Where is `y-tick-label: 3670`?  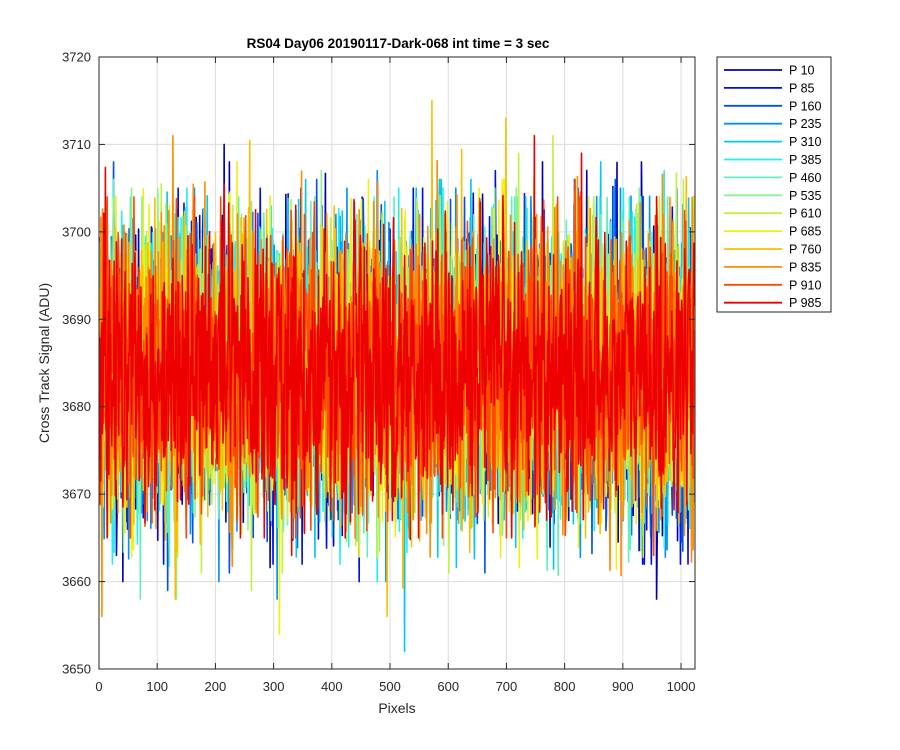
y-tick-label: 3670 is located at coordinates (76, 494).